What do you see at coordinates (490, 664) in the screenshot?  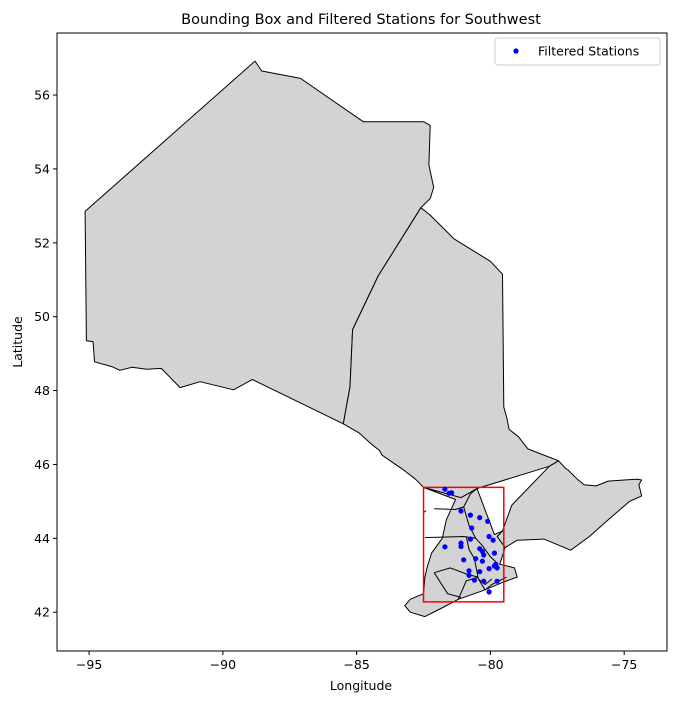 I see `x-tick-label: −80` at bounding box center [490, 664].